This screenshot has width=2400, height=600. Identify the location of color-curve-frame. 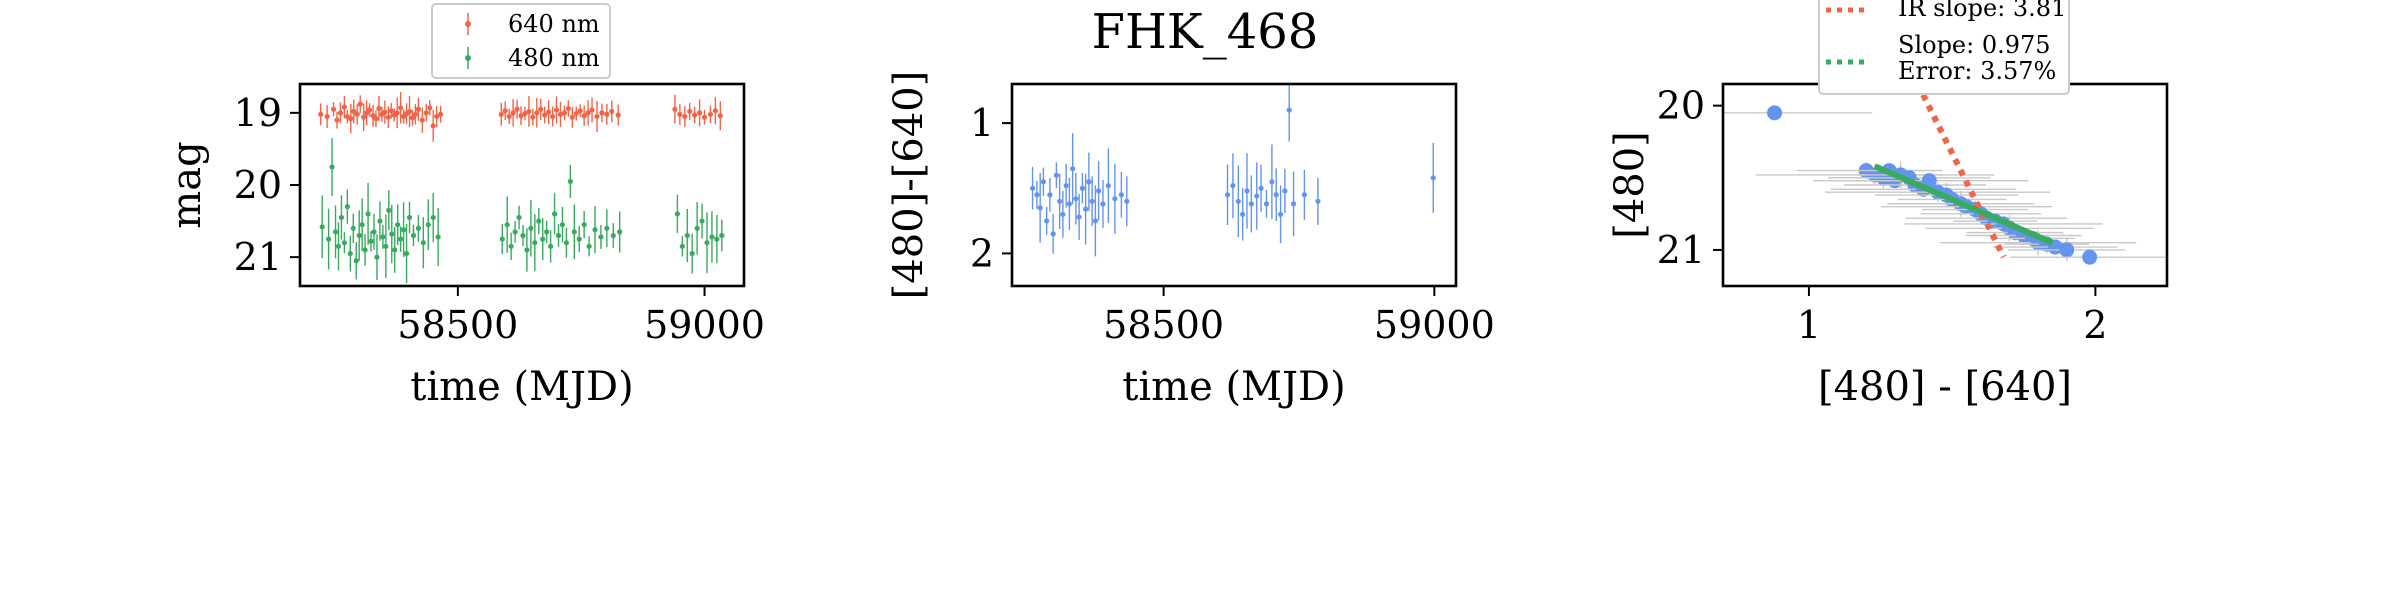
(1234, 185).